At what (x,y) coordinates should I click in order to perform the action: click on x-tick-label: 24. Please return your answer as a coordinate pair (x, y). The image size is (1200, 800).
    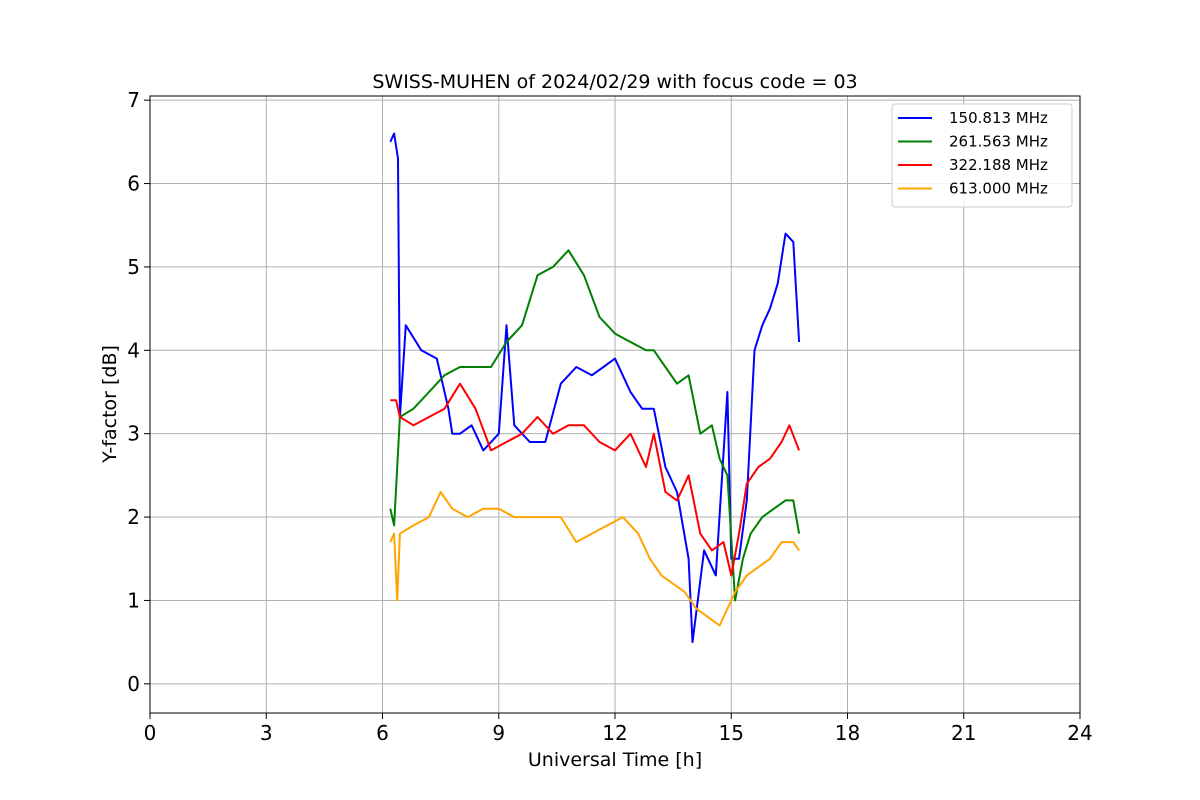
    Looking at the image, I should click on (1079, 733).